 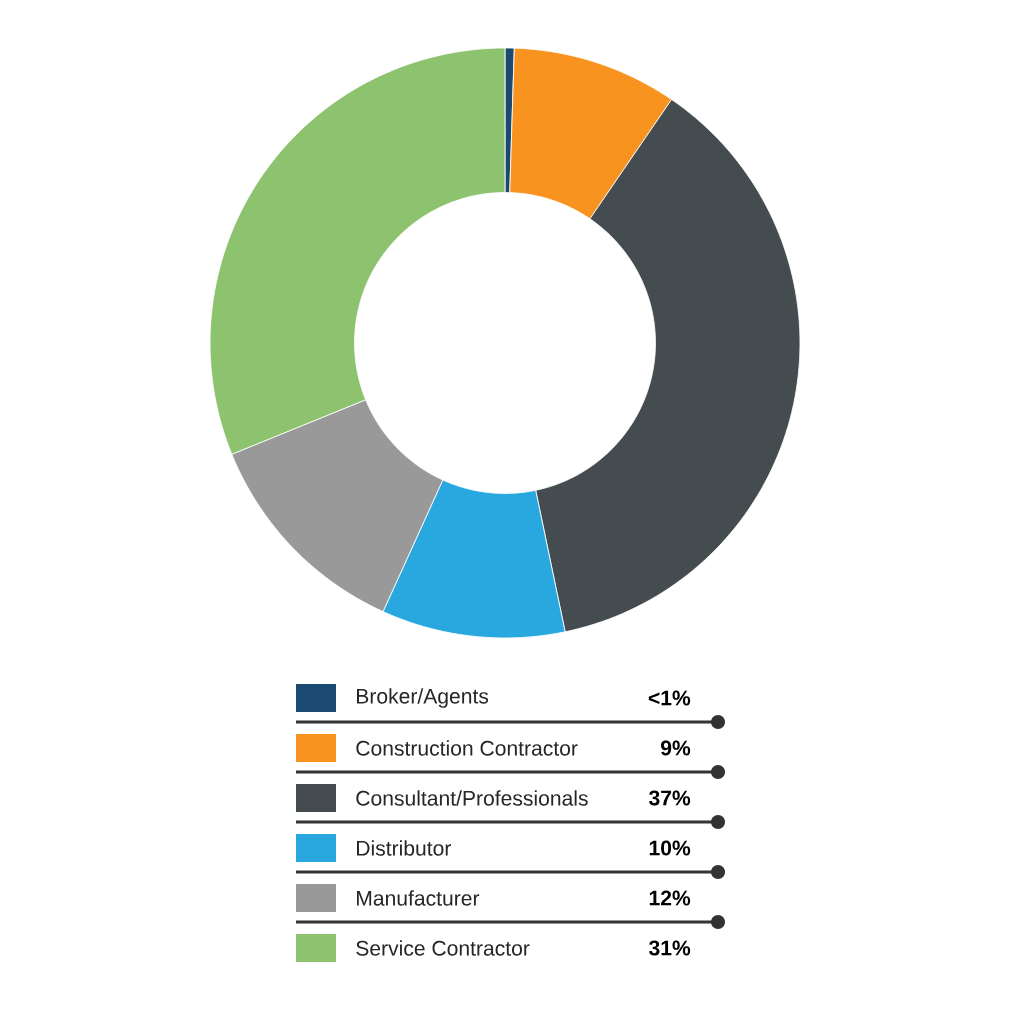 I want to click on legend-label: Broker/Agents, so click(x=423, y=698).